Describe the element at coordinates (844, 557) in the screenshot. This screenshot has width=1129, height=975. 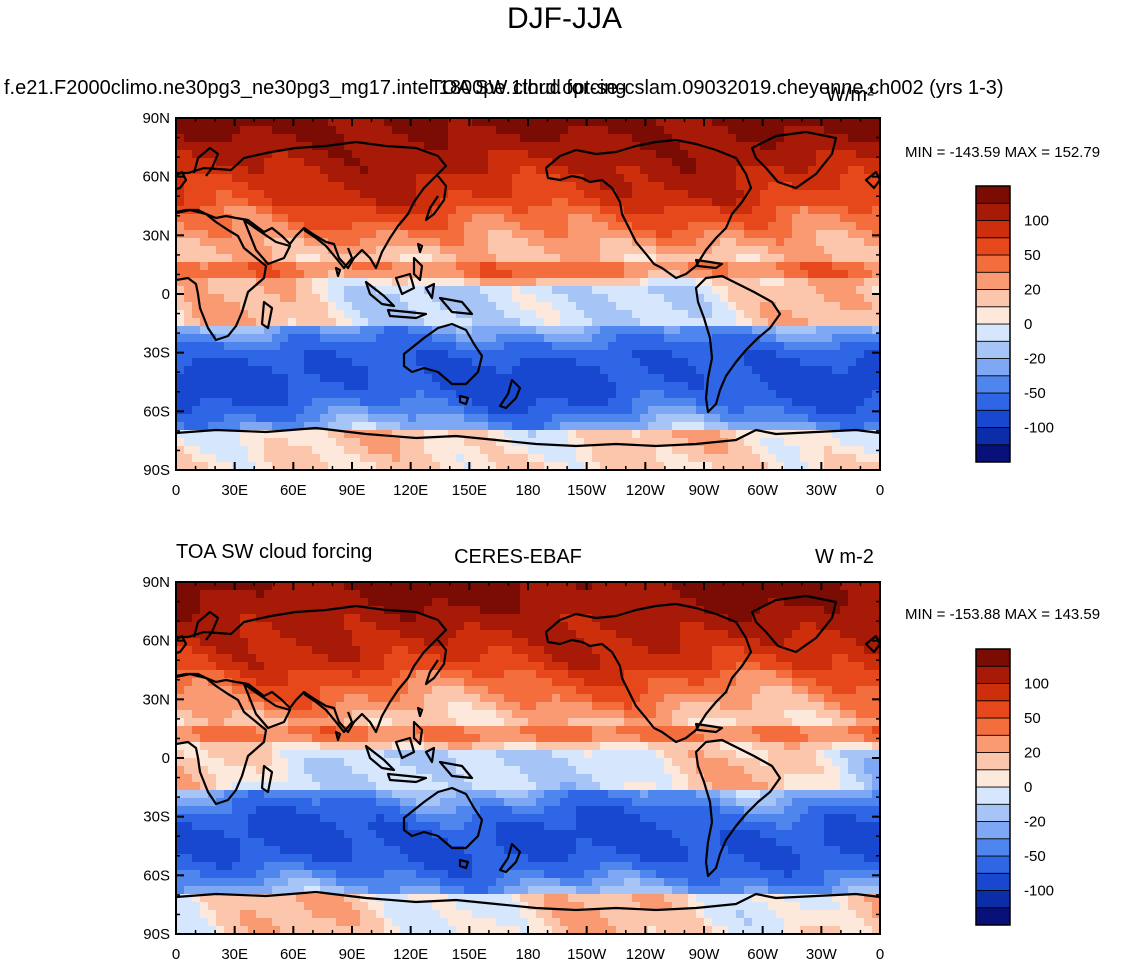
I see `panel-2-units: W m-2` at that location.